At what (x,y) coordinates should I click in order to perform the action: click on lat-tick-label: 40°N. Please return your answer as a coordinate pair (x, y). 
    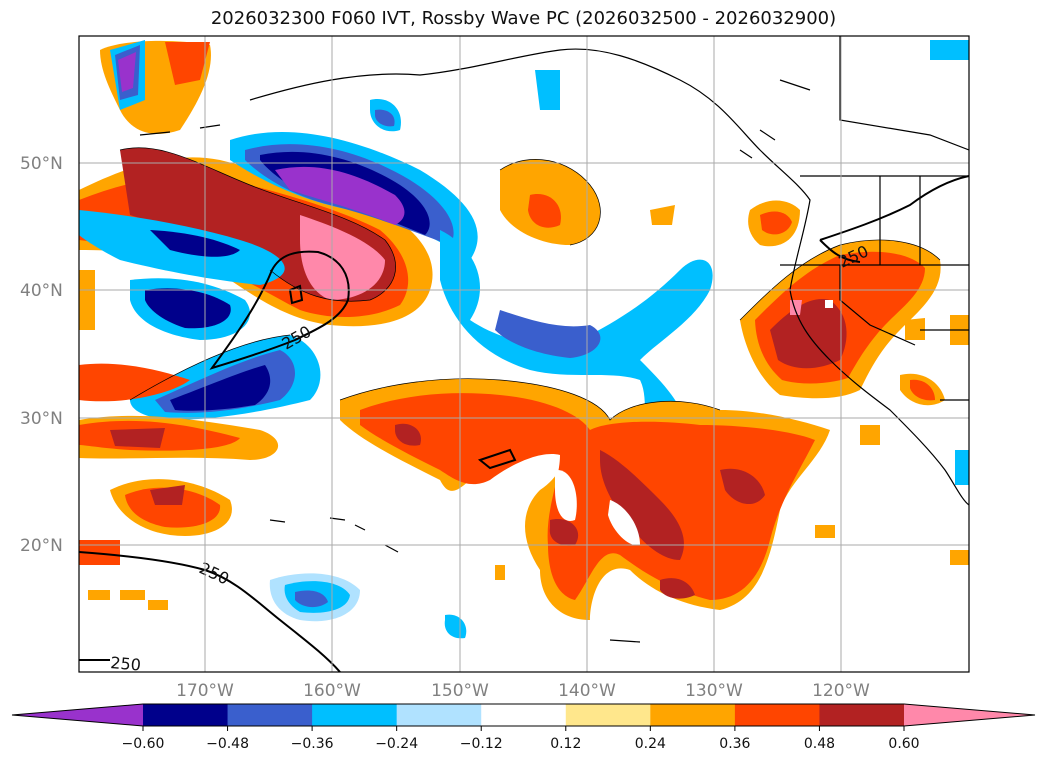
    Looking at the image, I should click on (41, 291).